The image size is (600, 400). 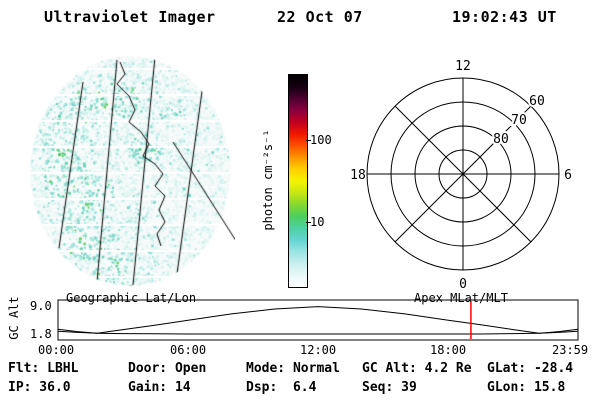 I want to click on gc-alt-tick-9: 9.0, so click(x=41, y=306).